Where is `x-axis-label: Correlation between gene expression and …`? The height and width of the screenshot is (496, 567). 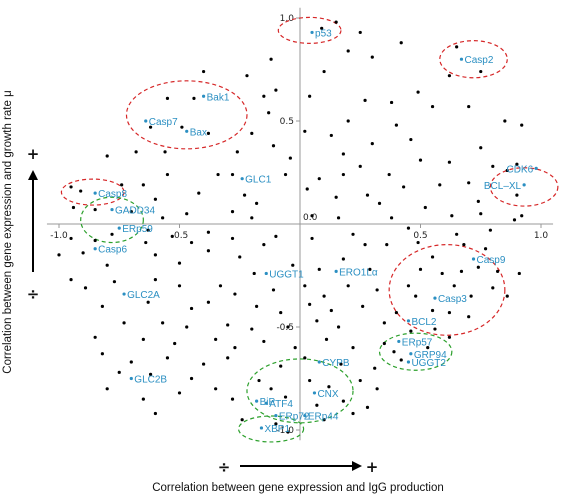 x-axis-label: Correlation between gene expression and … is located at coordinates (298, 488).